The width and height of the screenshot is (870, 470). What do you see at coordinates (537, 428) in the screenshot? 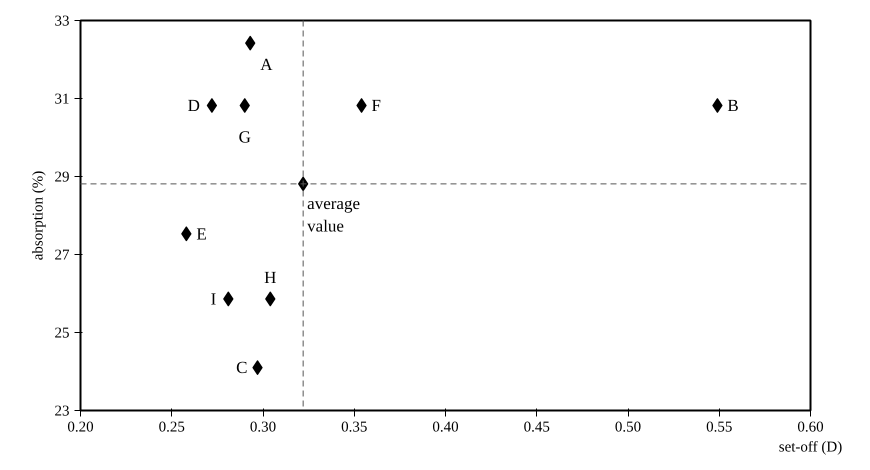
I see `x-tick-label: 0.45` at bounding box center [537, 428].